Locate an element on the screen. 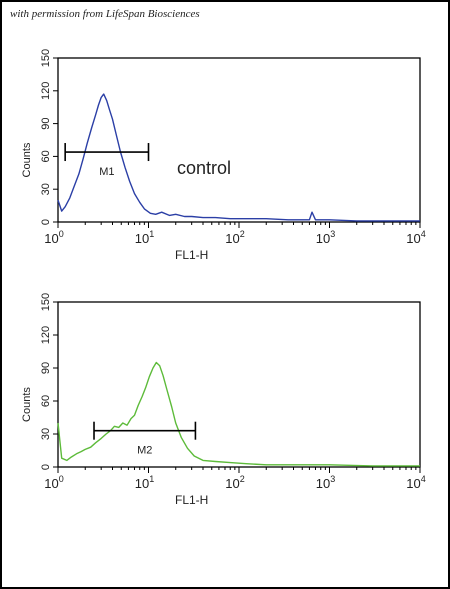 The image size is (450, 589). marker-label: M1 is located at coordinates (106, 172).